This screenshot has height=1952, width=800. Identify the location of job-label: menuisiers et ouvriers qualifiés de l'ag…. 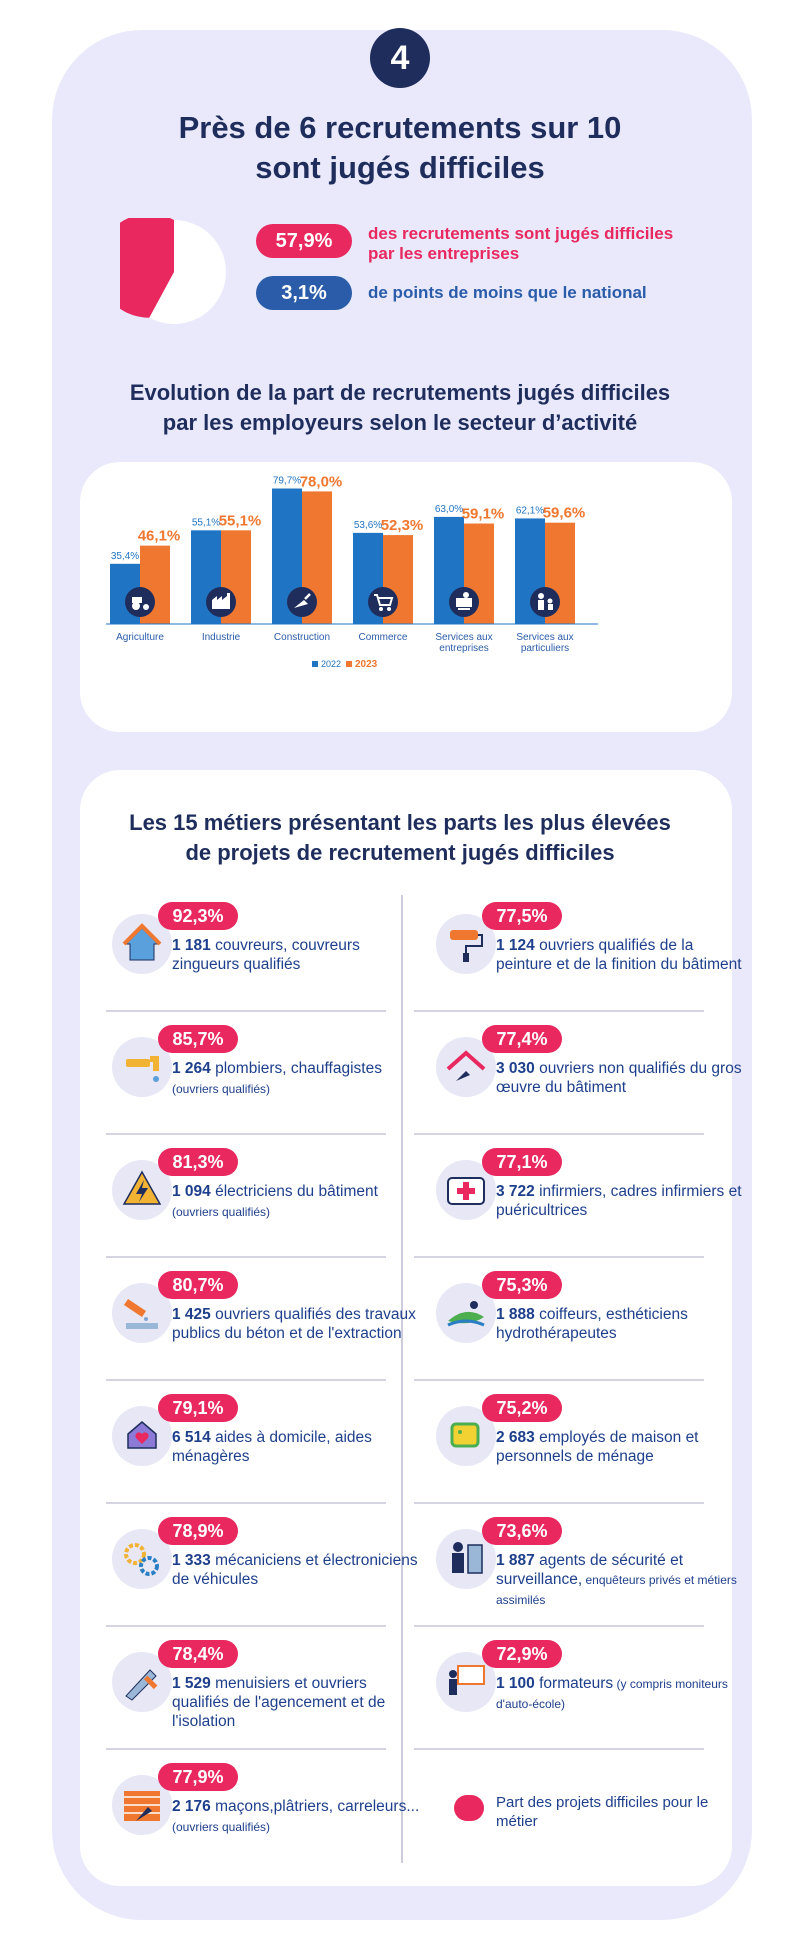
(279, 1702).